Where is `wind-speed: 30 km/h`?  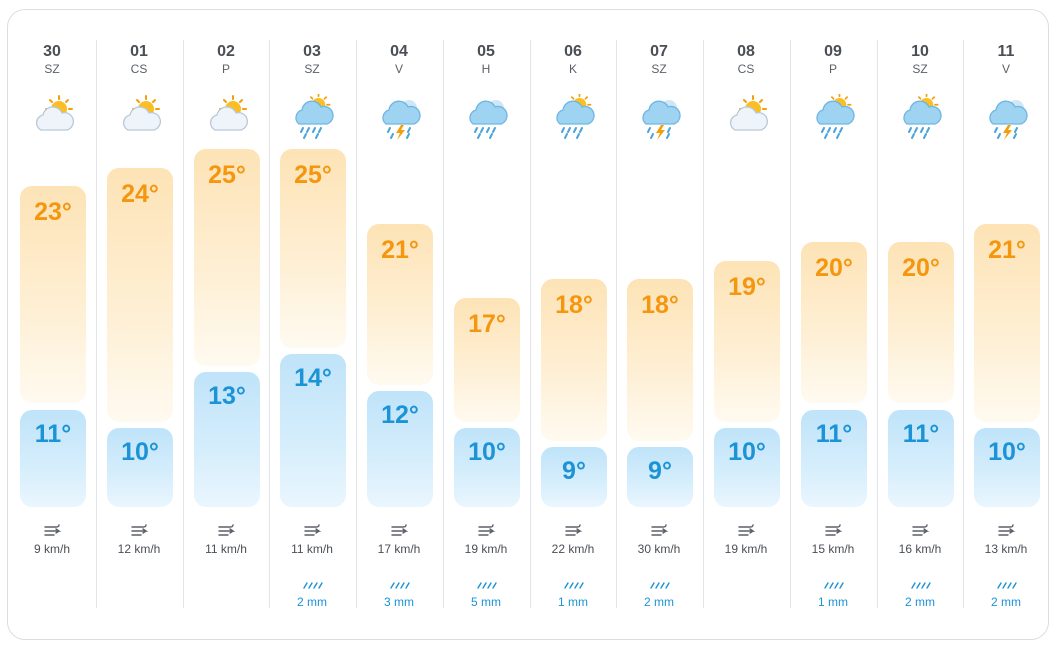
wind-speed: 30 km/h is located at coordinates (659, 549).